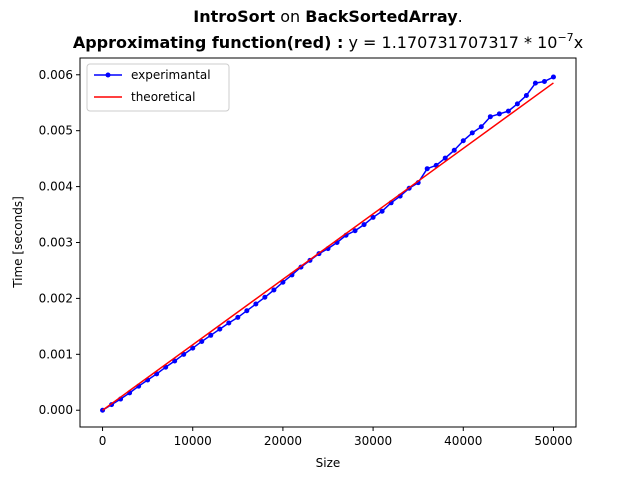 This screenshot has width=640, height=480. I want to click on x-tick-label: 20000, so click(283, 441).